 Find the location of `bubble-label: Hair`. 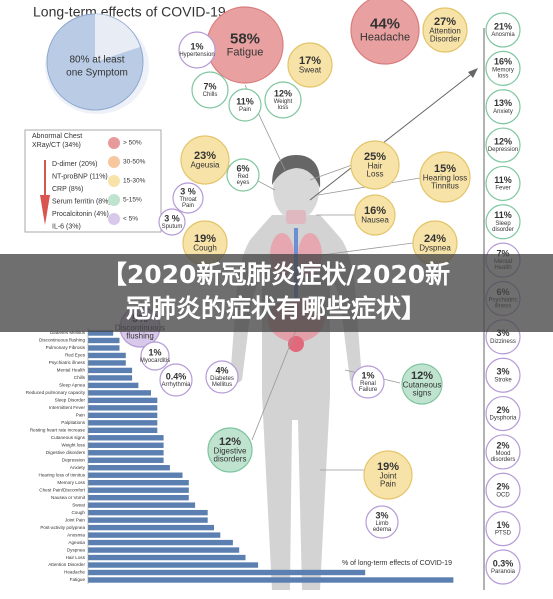

bubble-label: Hair is located at coordinates (375, 166).